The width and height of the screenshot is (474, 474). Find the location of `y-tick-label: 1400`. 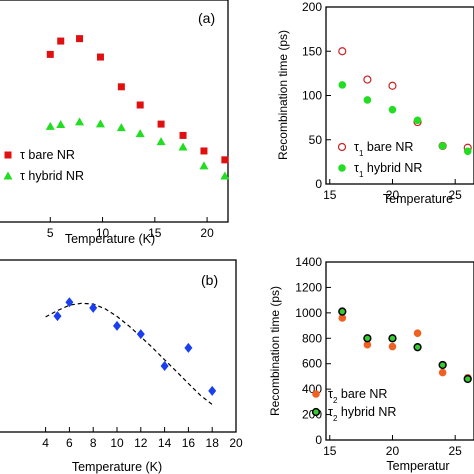

y-tick-label: 1400 is located at coordinates (308, 262).